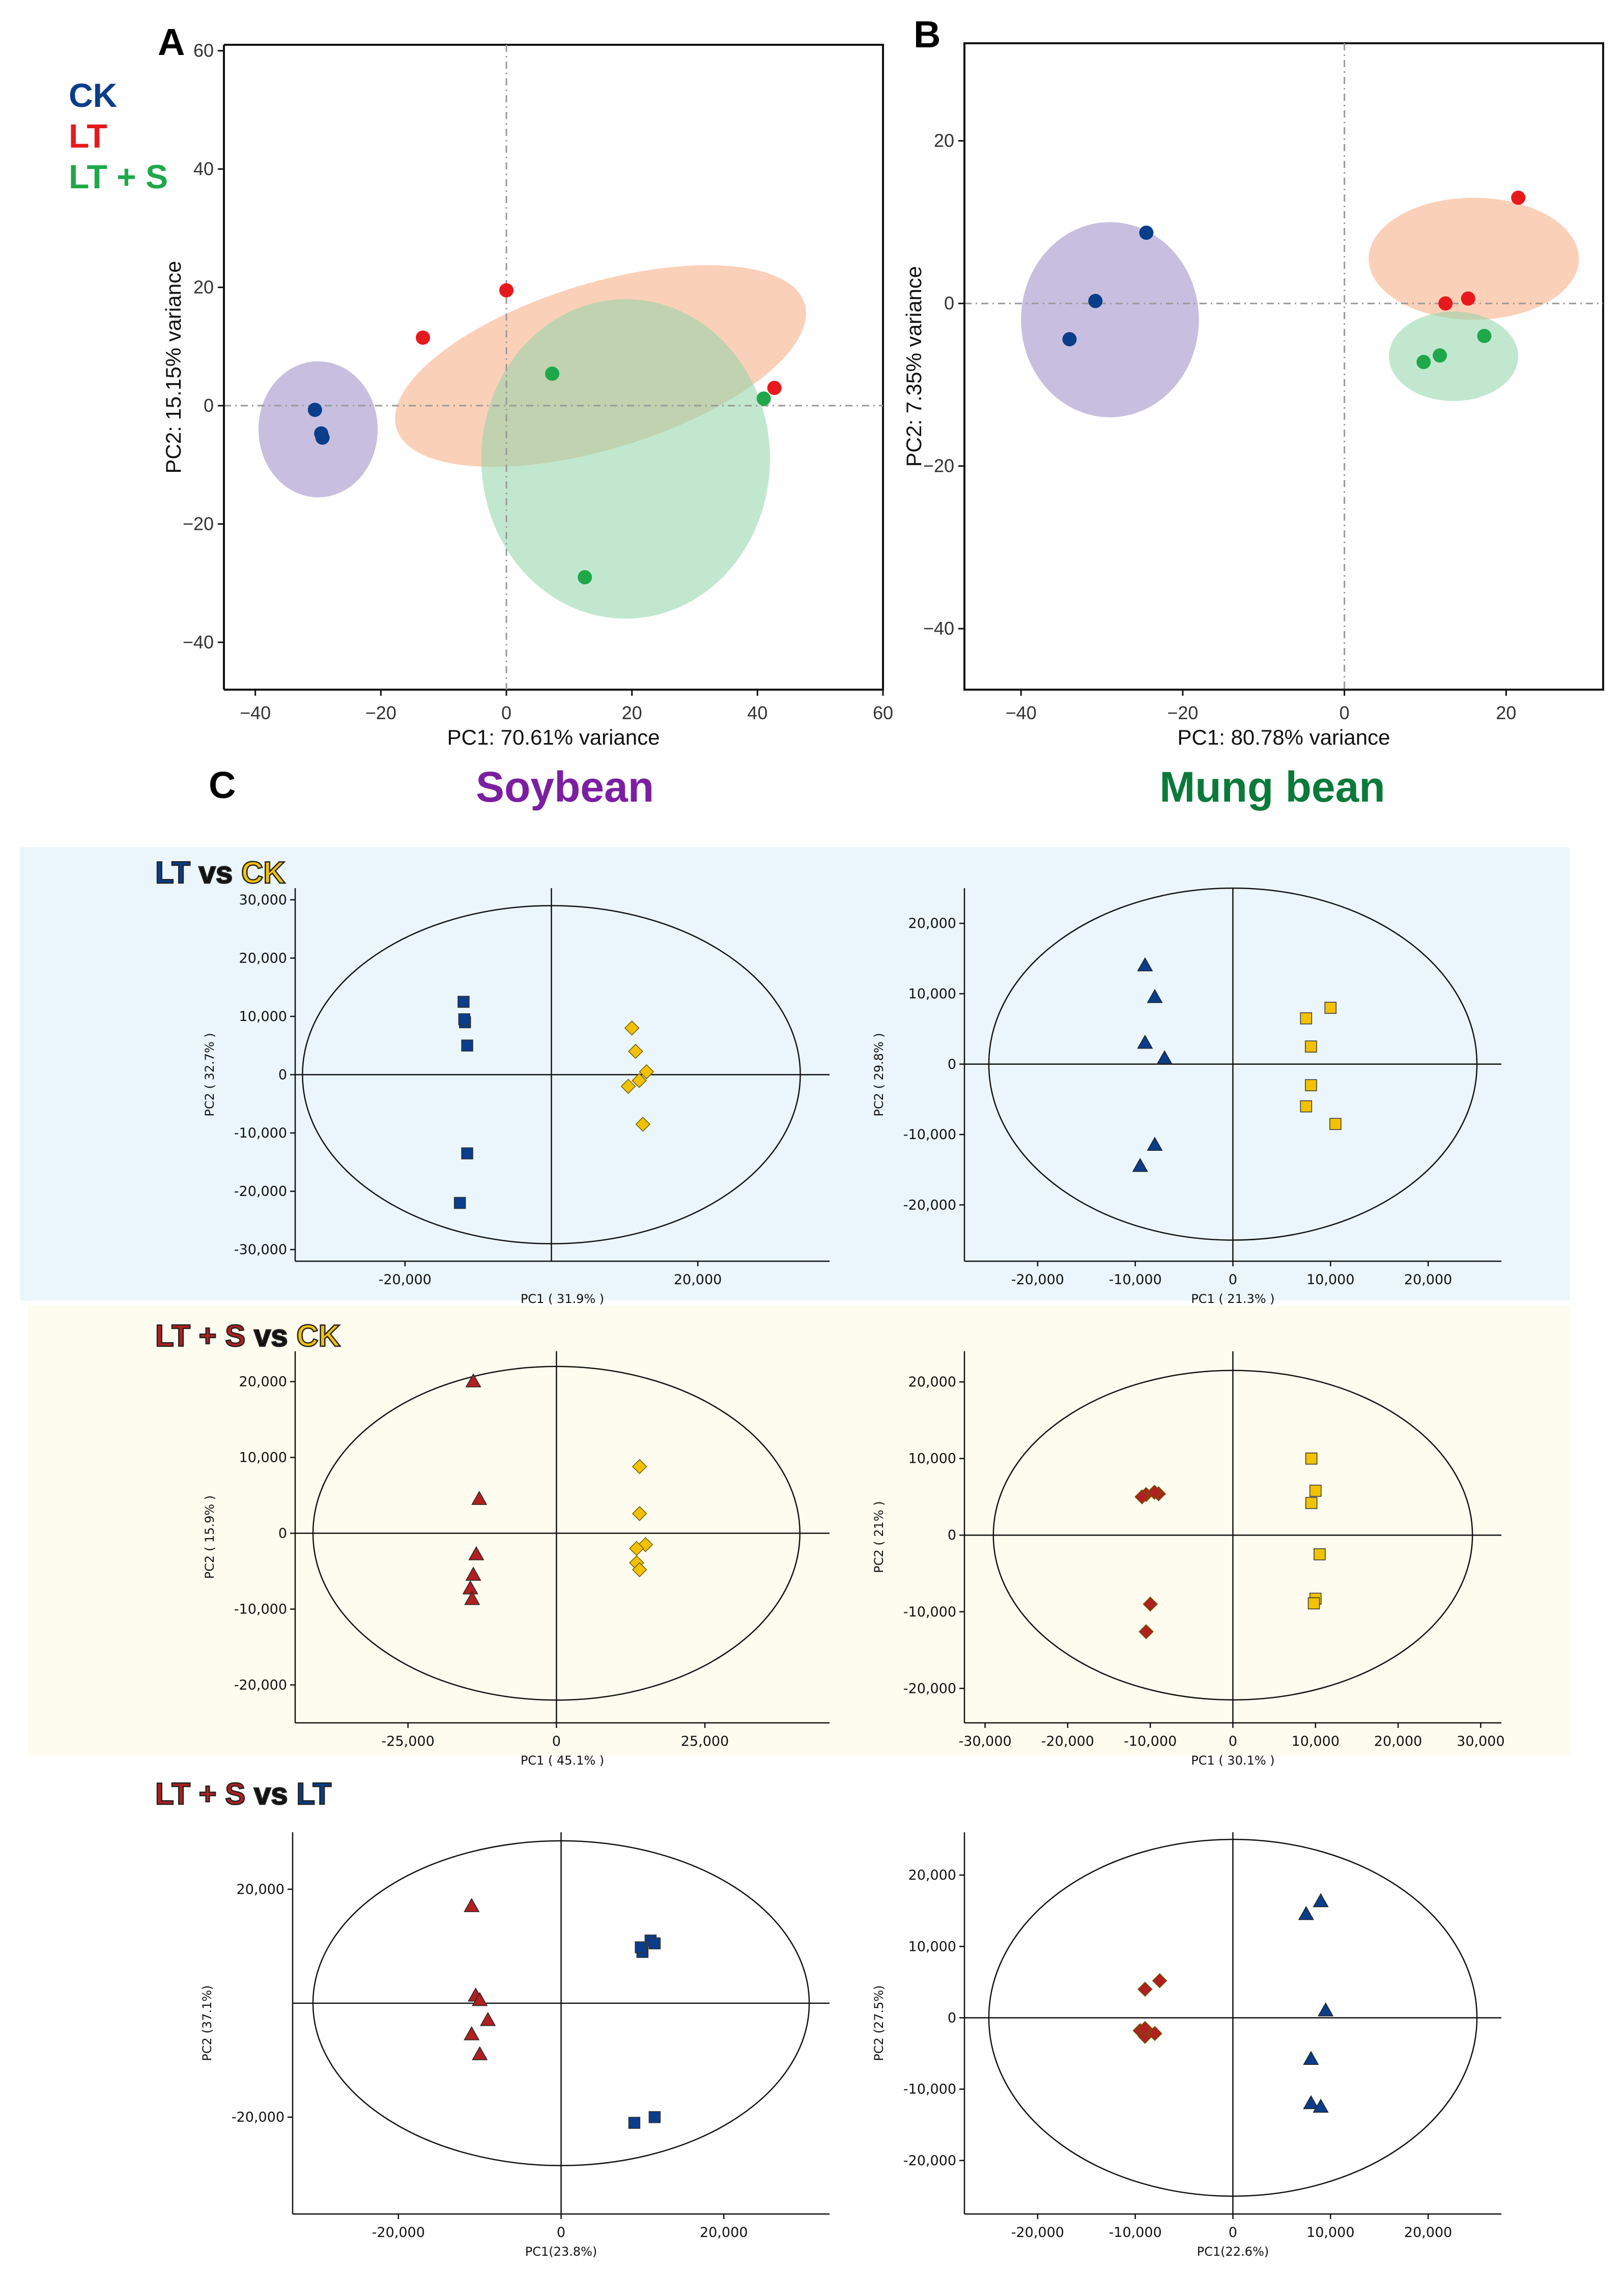  What do you see at coordinates (553, 737) in the screenshot?
I see `x-axis-title: PC1: 70.61% variance` at bounding box center [553, 737].